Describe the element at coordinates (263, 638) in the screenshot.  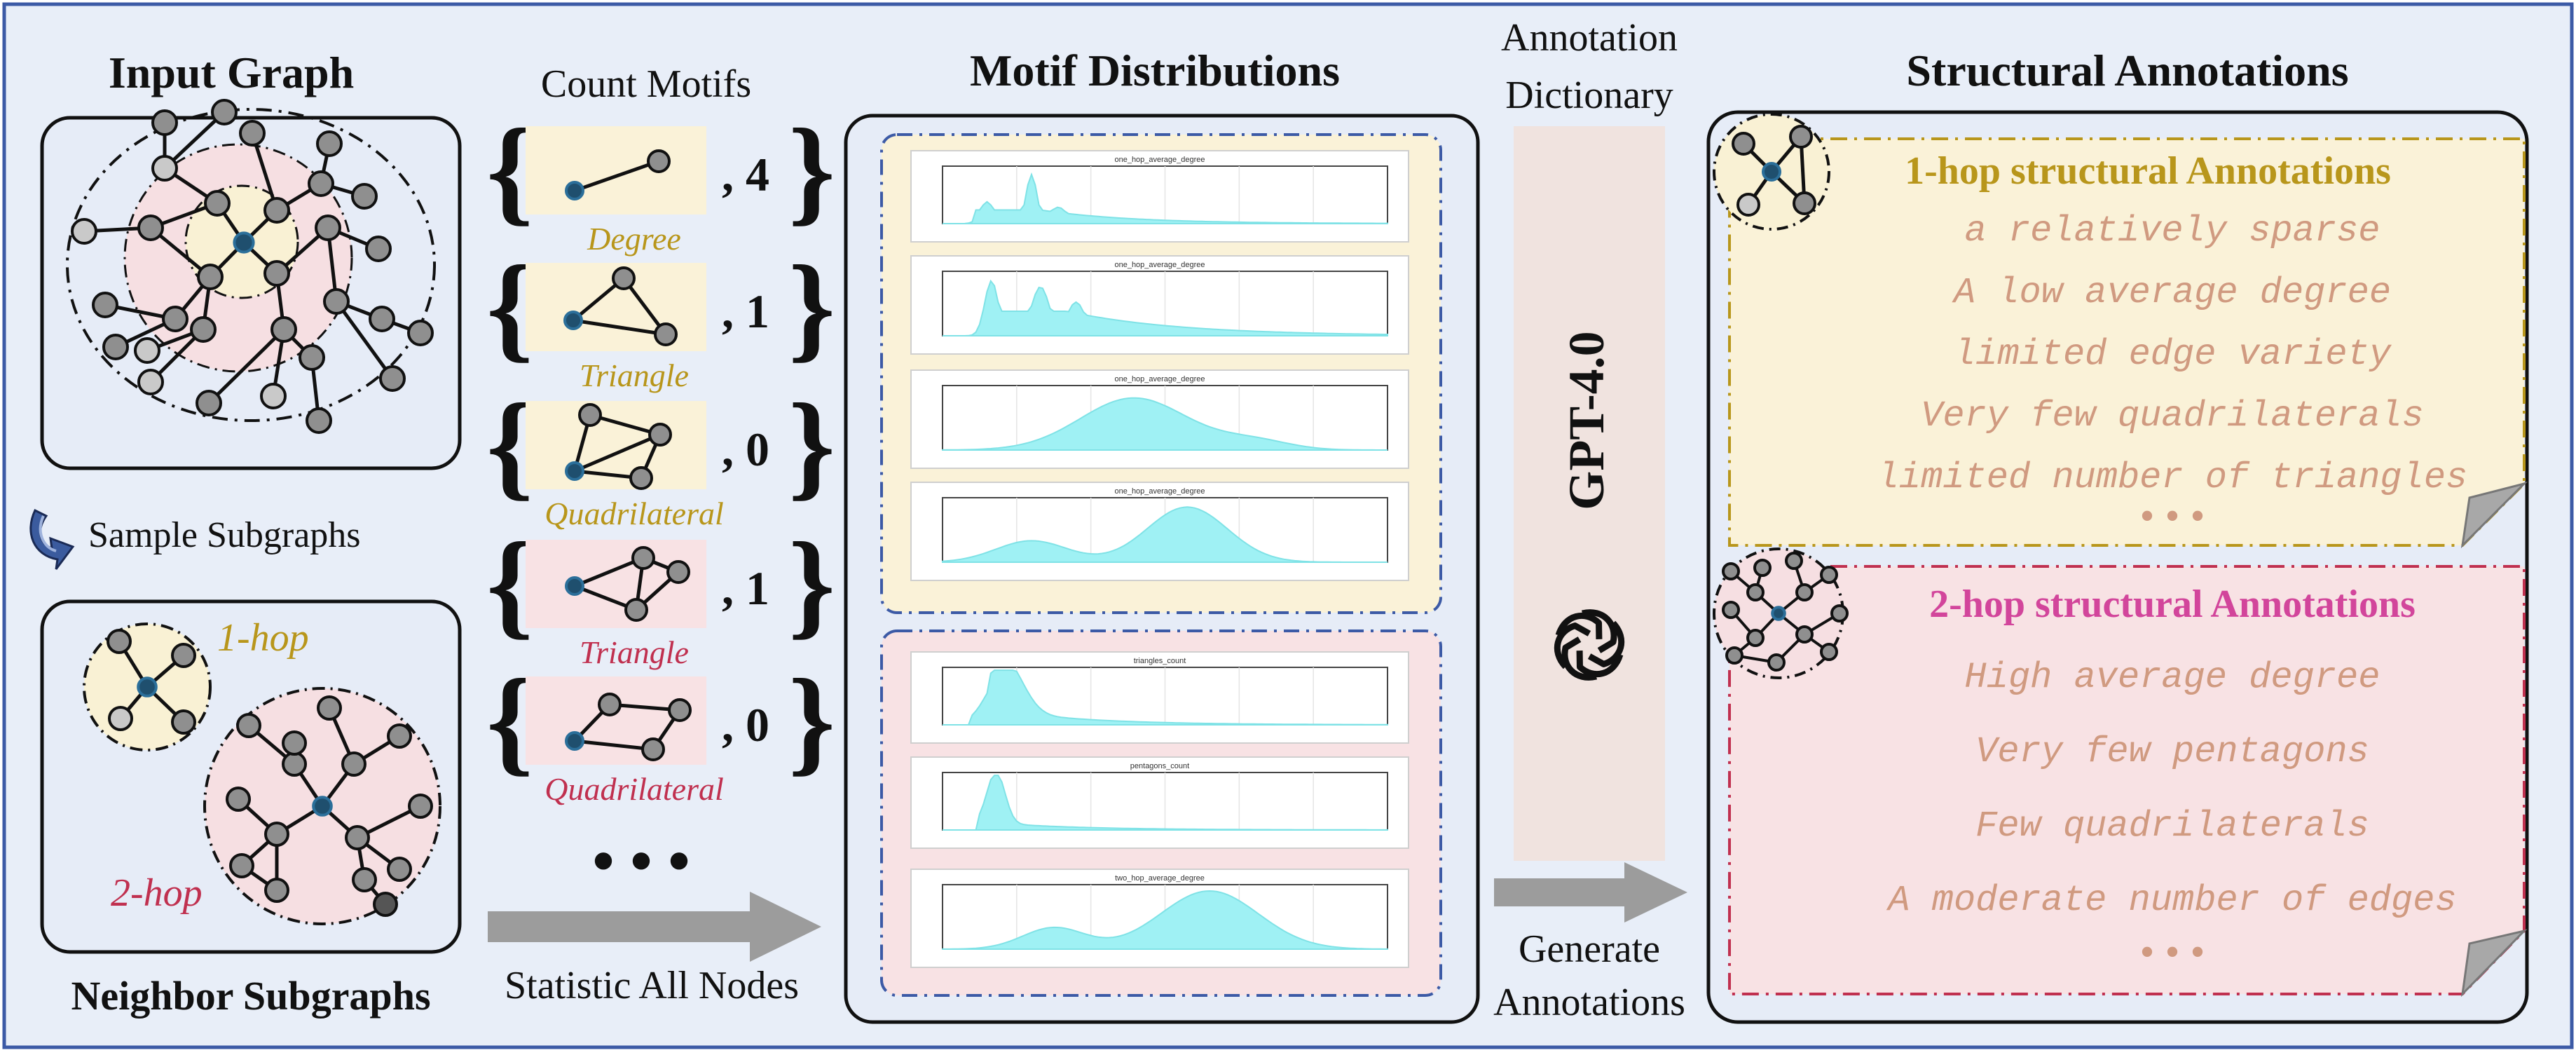
I see `hop1-label: 1-hop` at that location.